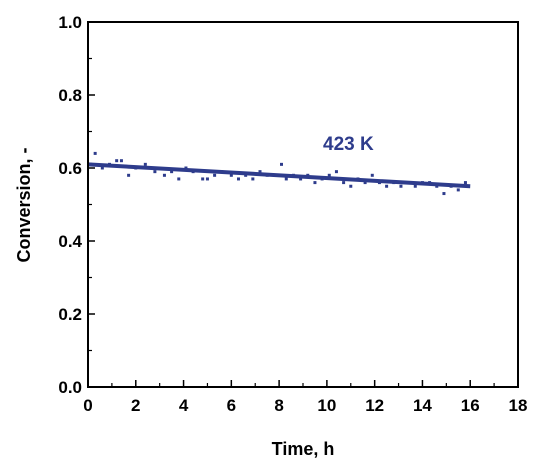  Describe the element at coordinates (184, 405) in the screenshot. I see `x-tick-label: 4` at that location.